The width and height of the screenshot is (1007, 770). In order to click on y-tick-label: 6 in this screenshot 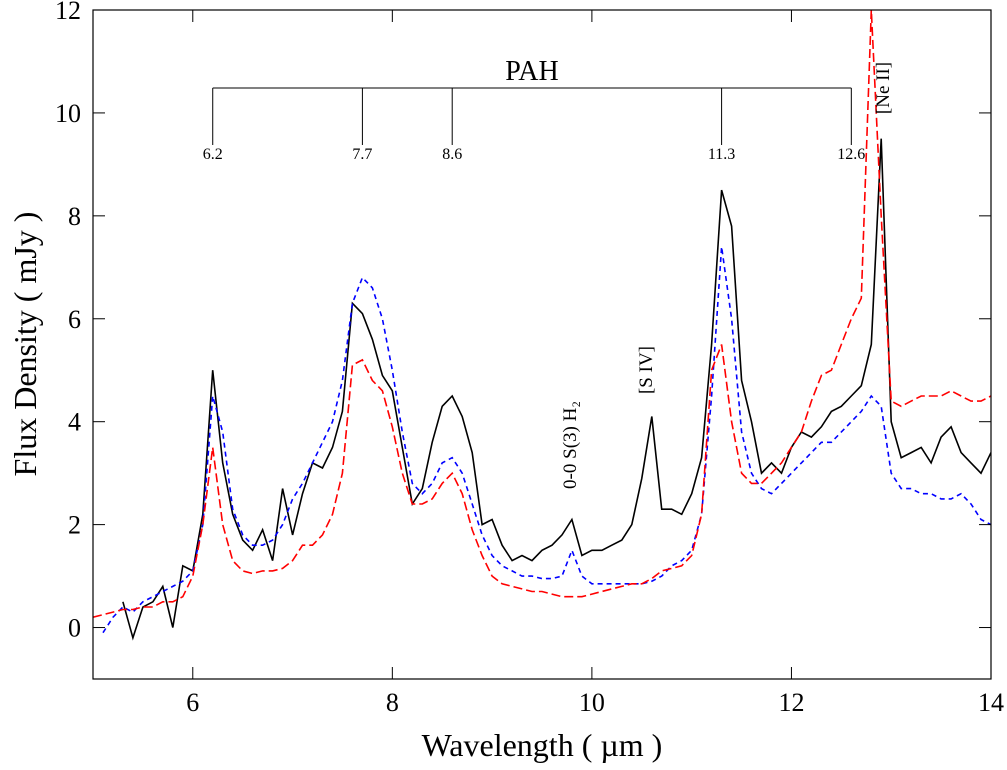, I will do `click(74, 319)`.